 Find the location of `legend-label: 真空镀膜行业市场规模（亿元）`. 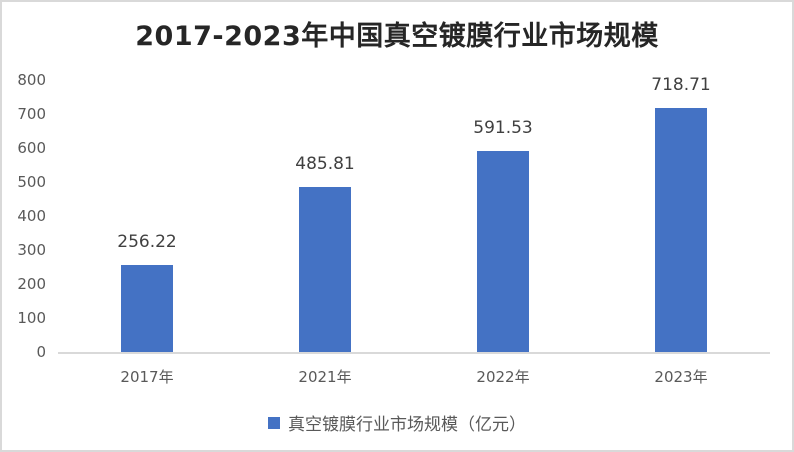

legend-label: 真空镀膜行业市场规模（亿元） is located at coordinates (407, 425).